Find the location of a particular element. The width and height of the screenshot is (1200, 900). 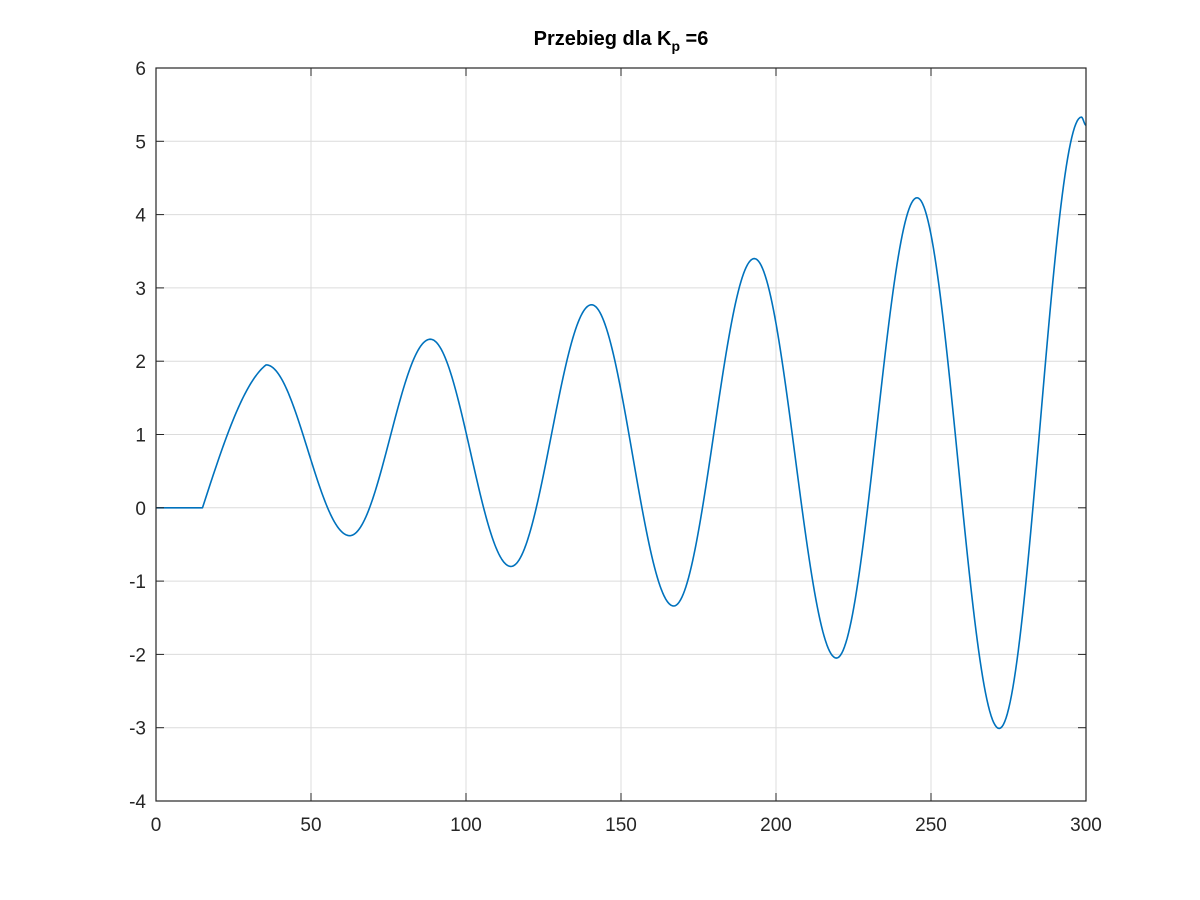

title-main: Przebieg dla K is located at coordinates (602, 39).